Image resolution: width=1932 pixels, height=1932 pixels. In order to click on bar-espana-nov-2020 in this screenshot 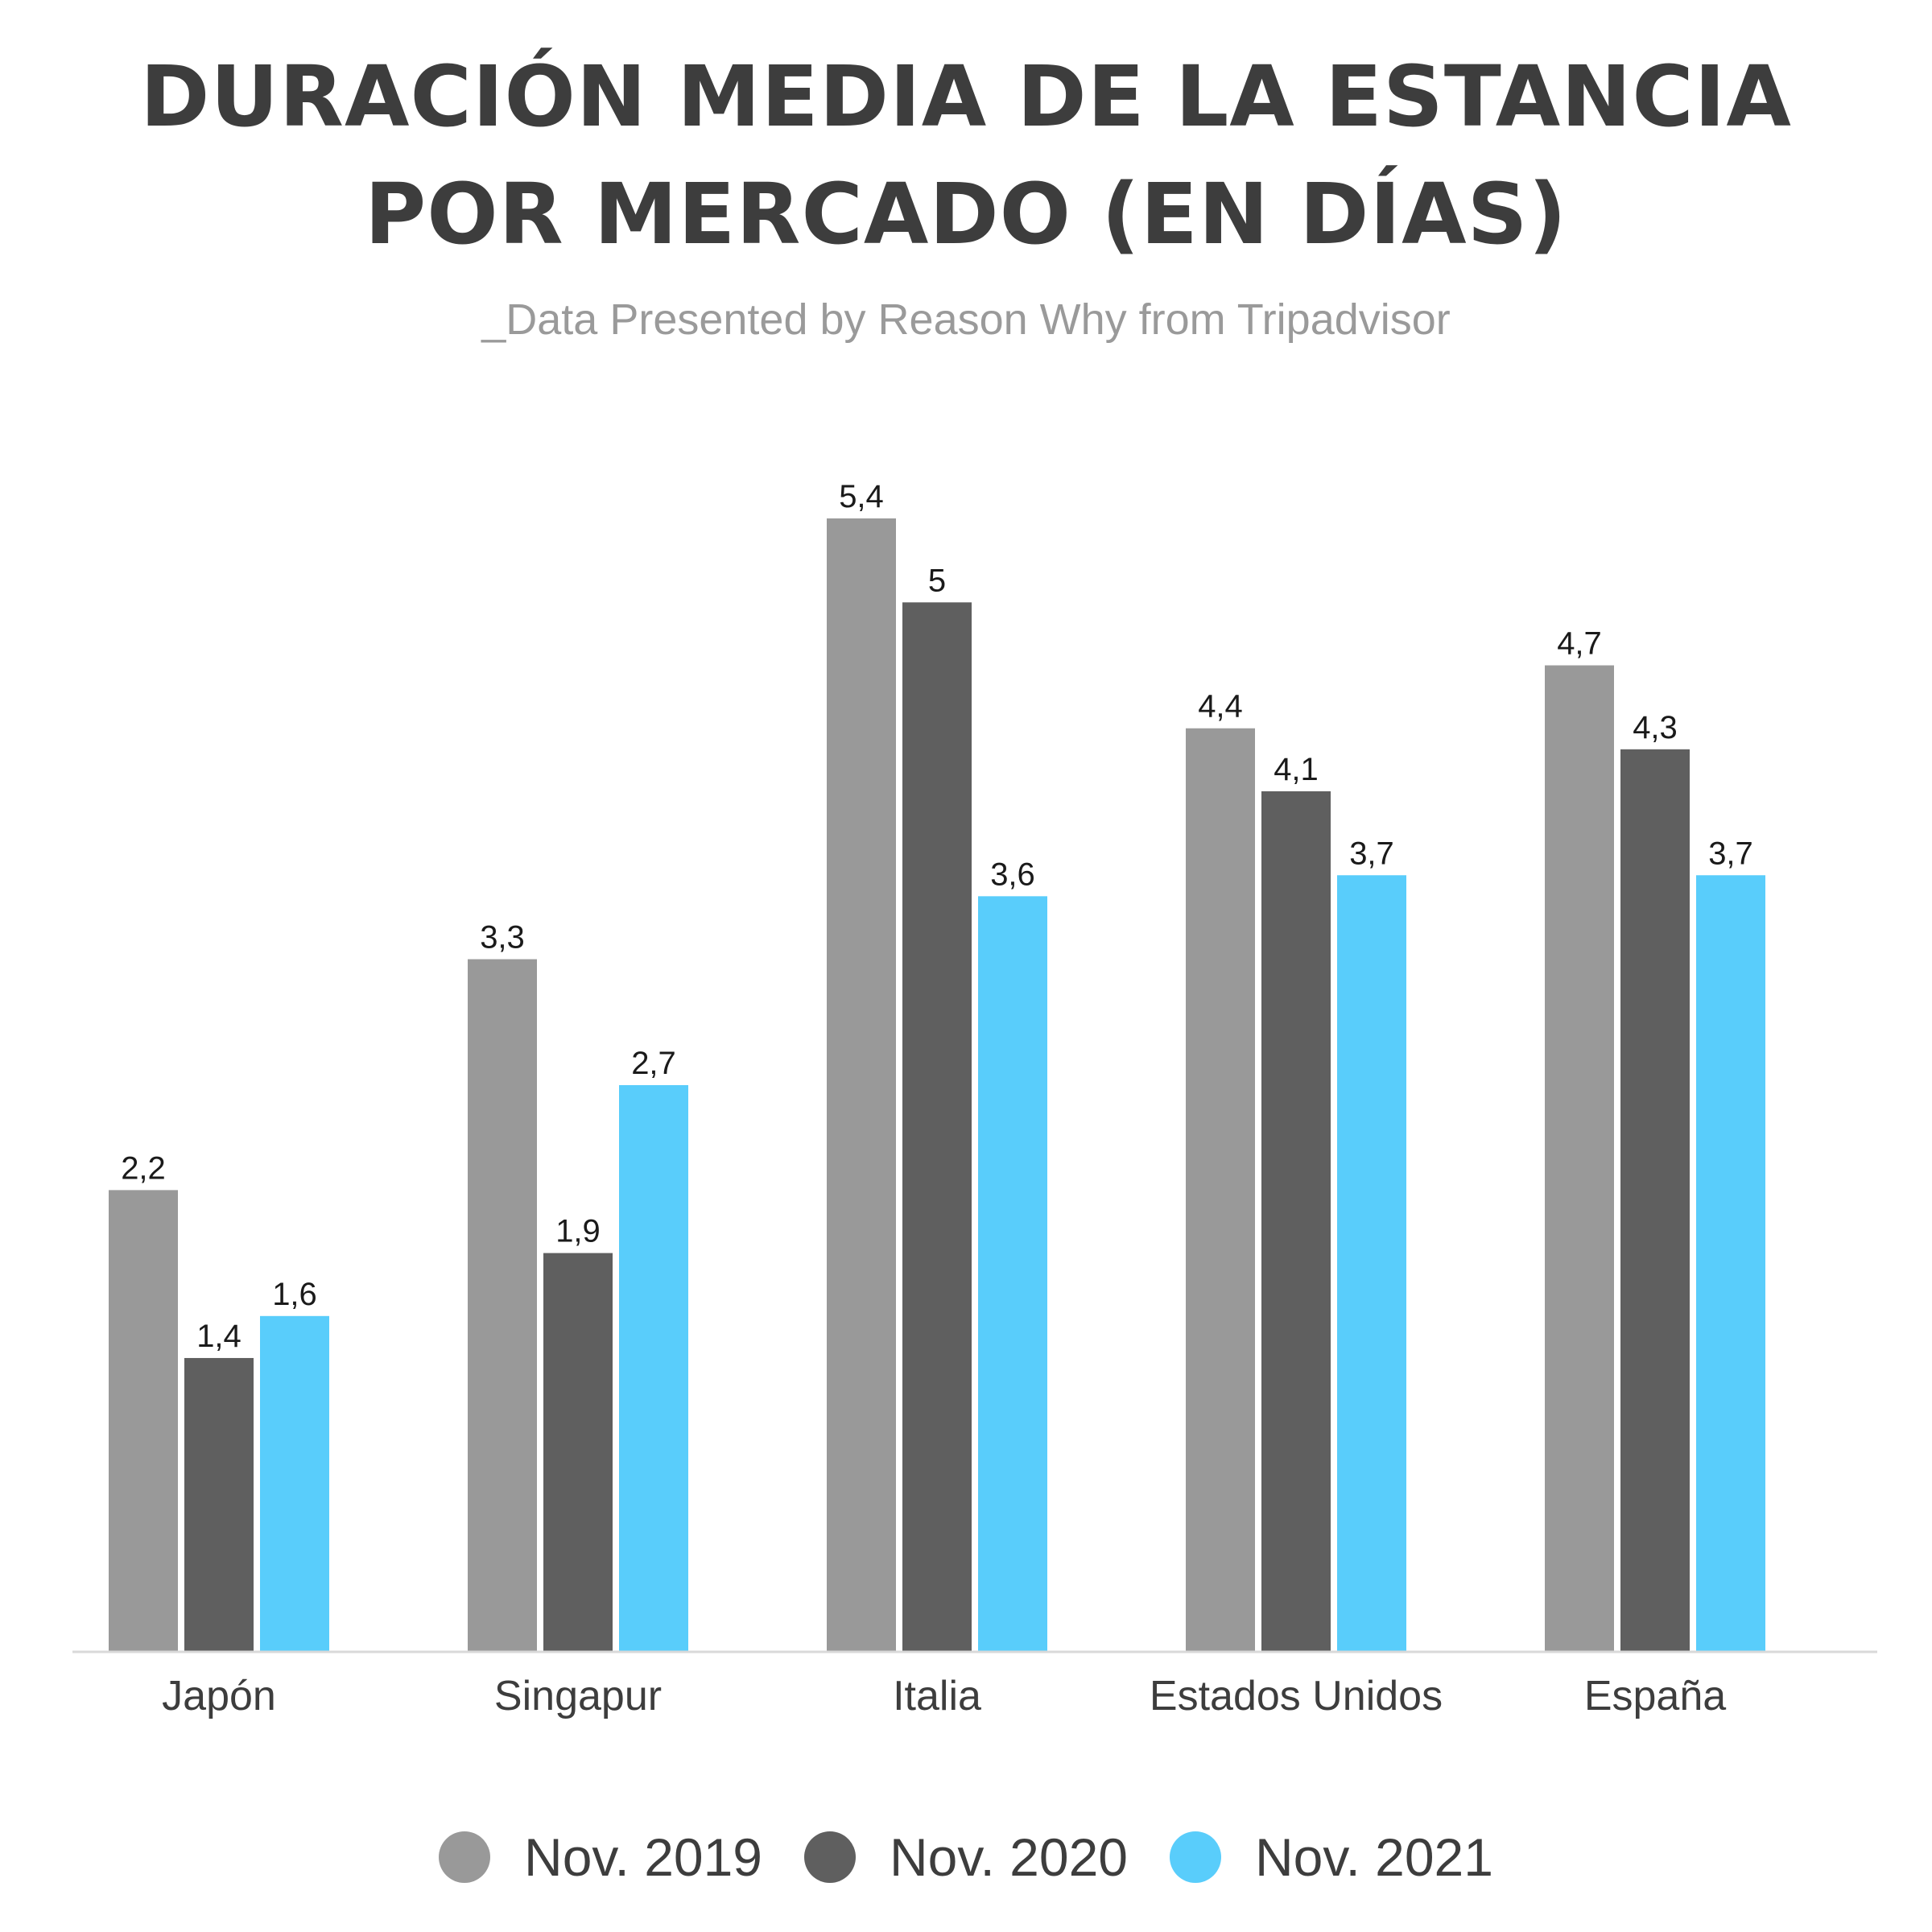, I will do `click(1655, 1200)`.